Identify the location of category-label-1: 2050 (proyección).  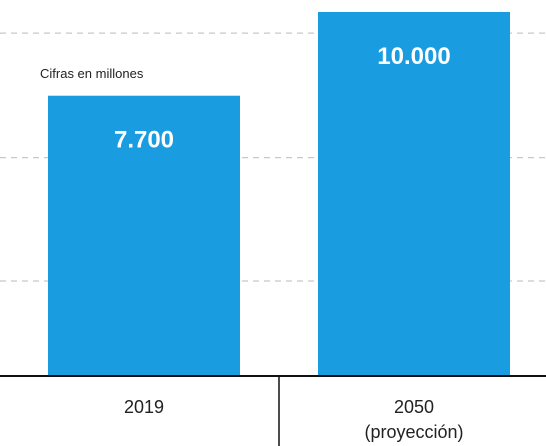
(413, 419).